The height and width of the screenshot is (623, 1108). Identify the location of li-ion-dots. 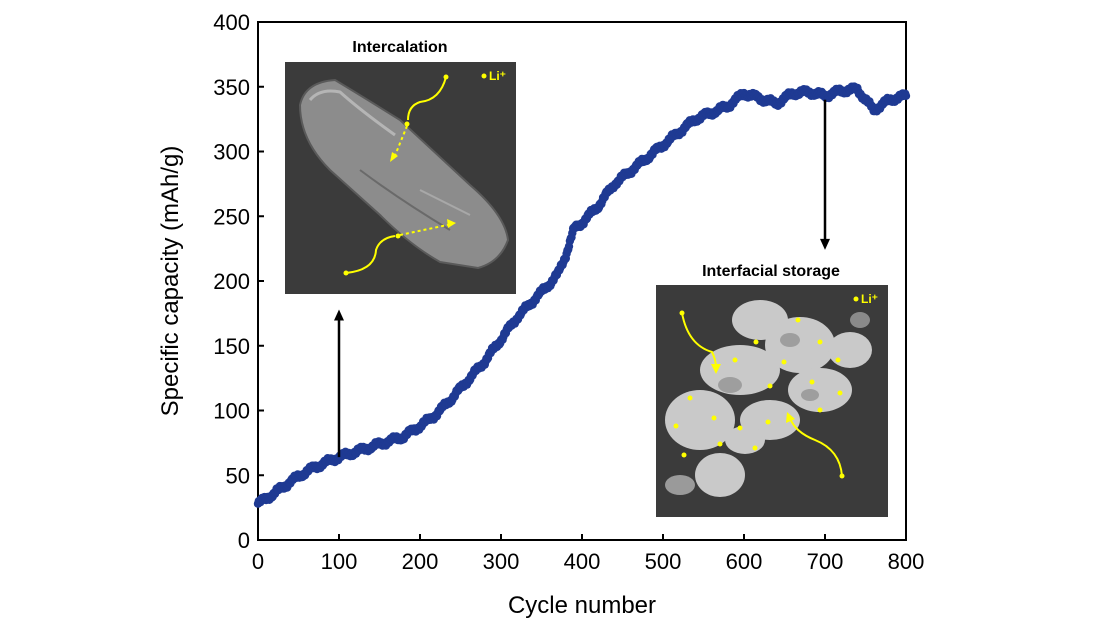
(758, 387).